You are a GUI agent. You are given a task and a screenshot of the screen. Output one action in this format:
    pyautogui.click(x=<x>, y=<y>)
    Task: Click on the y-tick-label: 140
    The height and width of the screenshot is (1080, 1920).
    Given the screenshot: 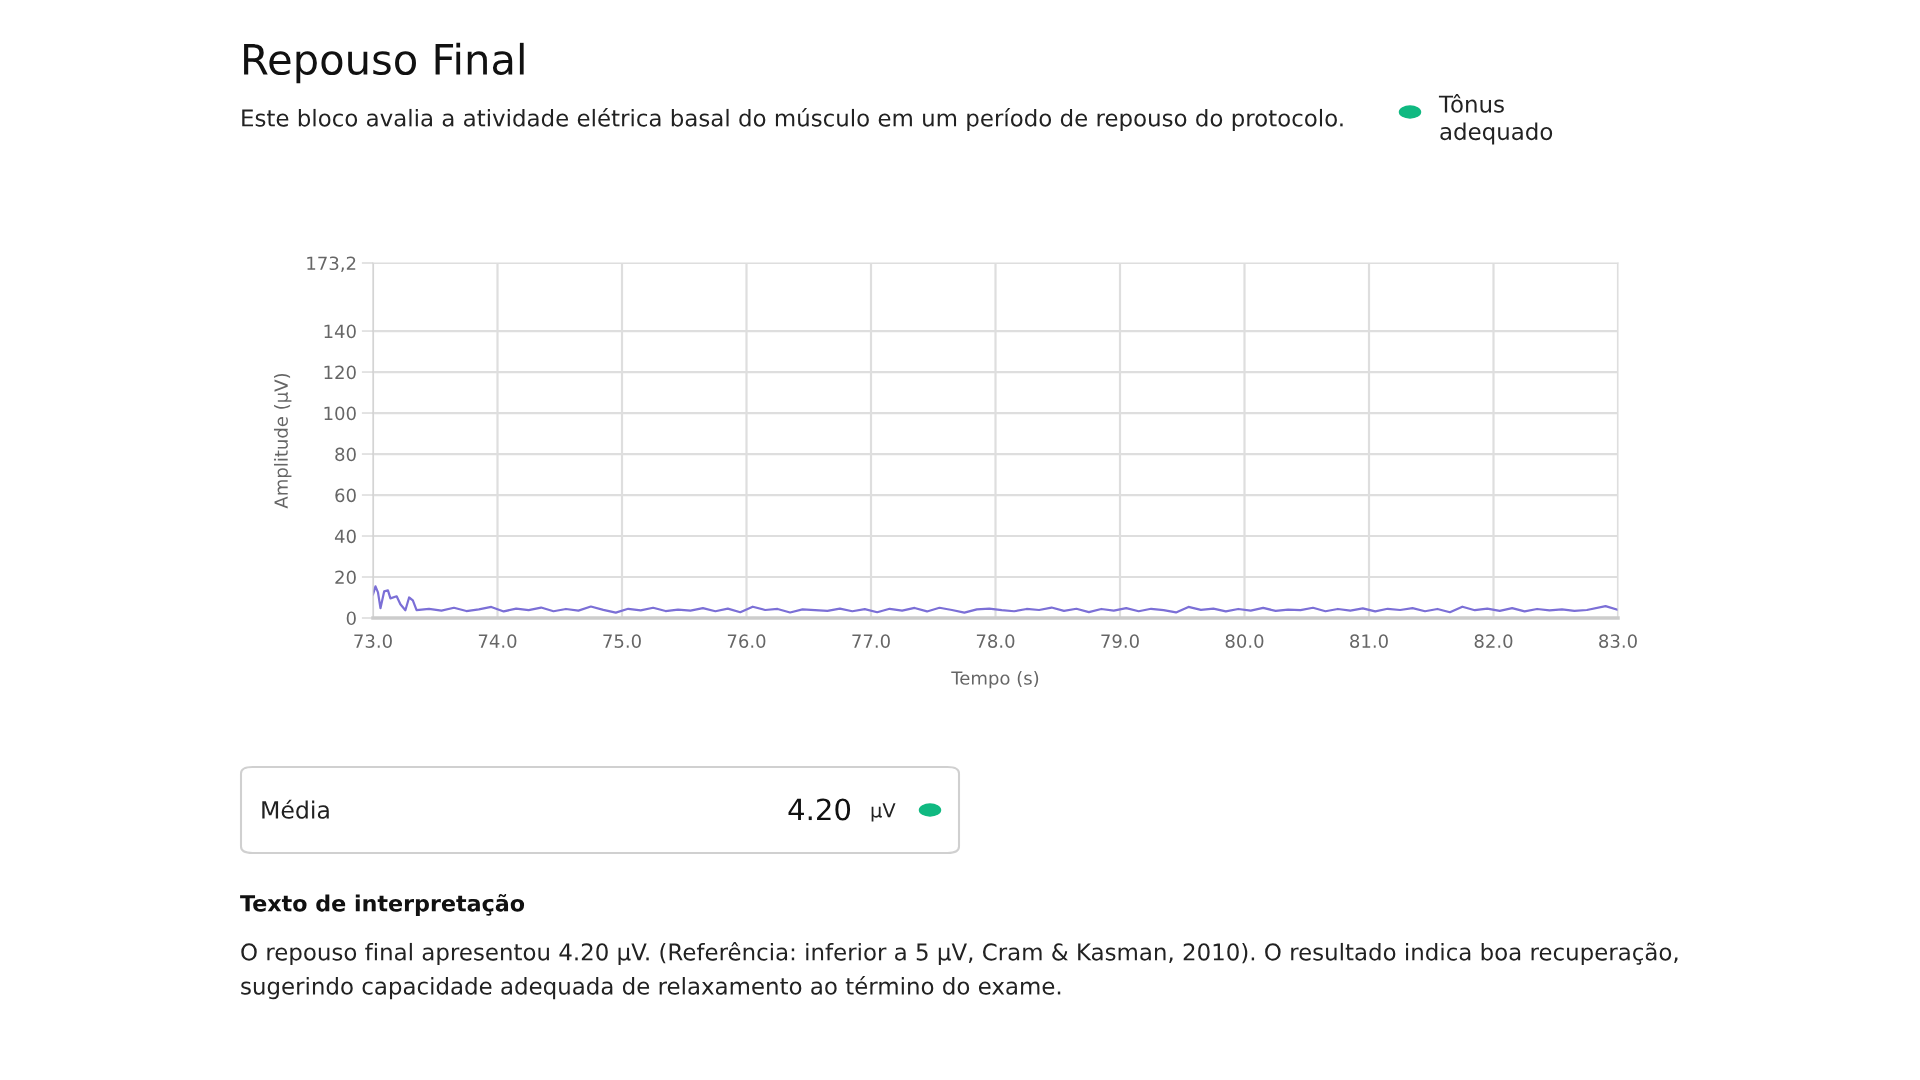 What is the action you would take?
    pyautogui.click(x=340, y=331)
    